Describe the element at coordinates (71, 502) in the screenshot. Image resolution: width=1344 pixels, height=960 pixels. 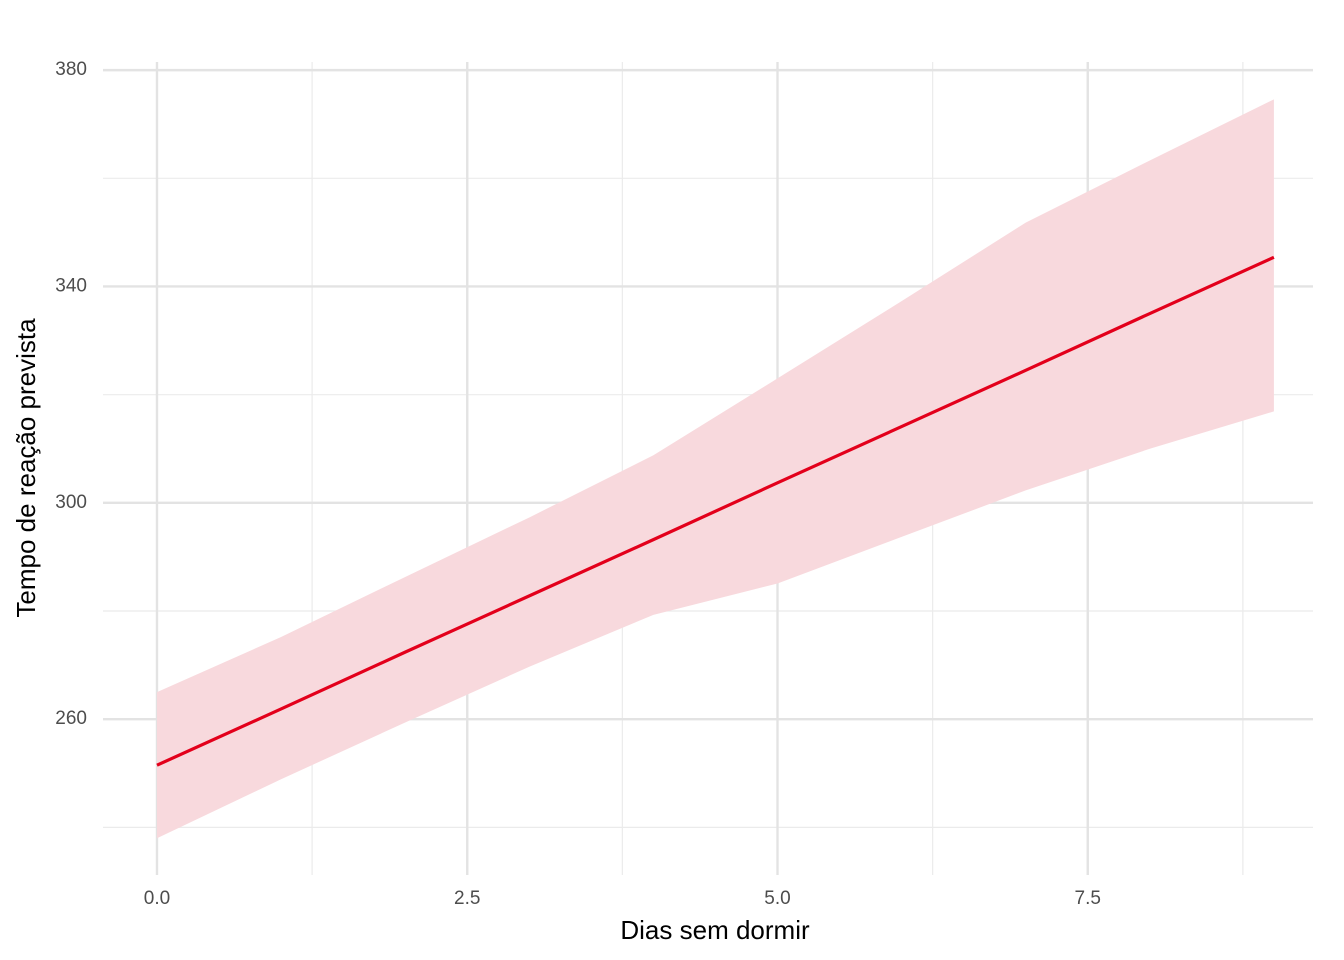
I see `y-tick-label: 300` at that location.